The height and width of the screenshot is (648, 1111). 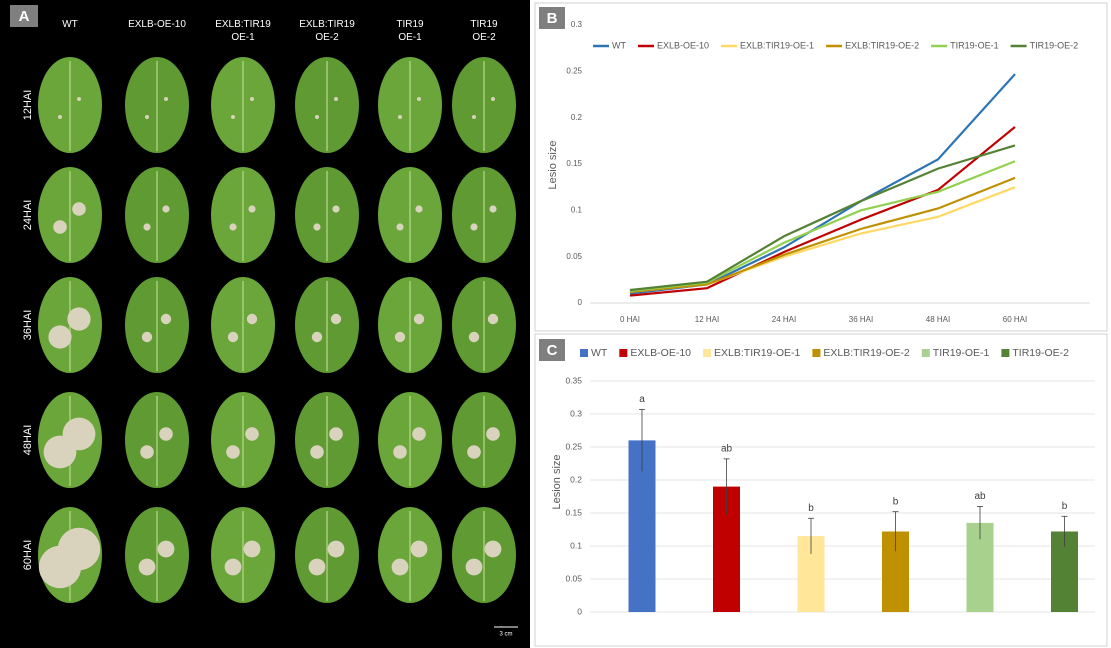 What do you see at coordinates (28, 440) in the screenshot?
I see `row-label: 48HAI` at bounding box center [28, 440].